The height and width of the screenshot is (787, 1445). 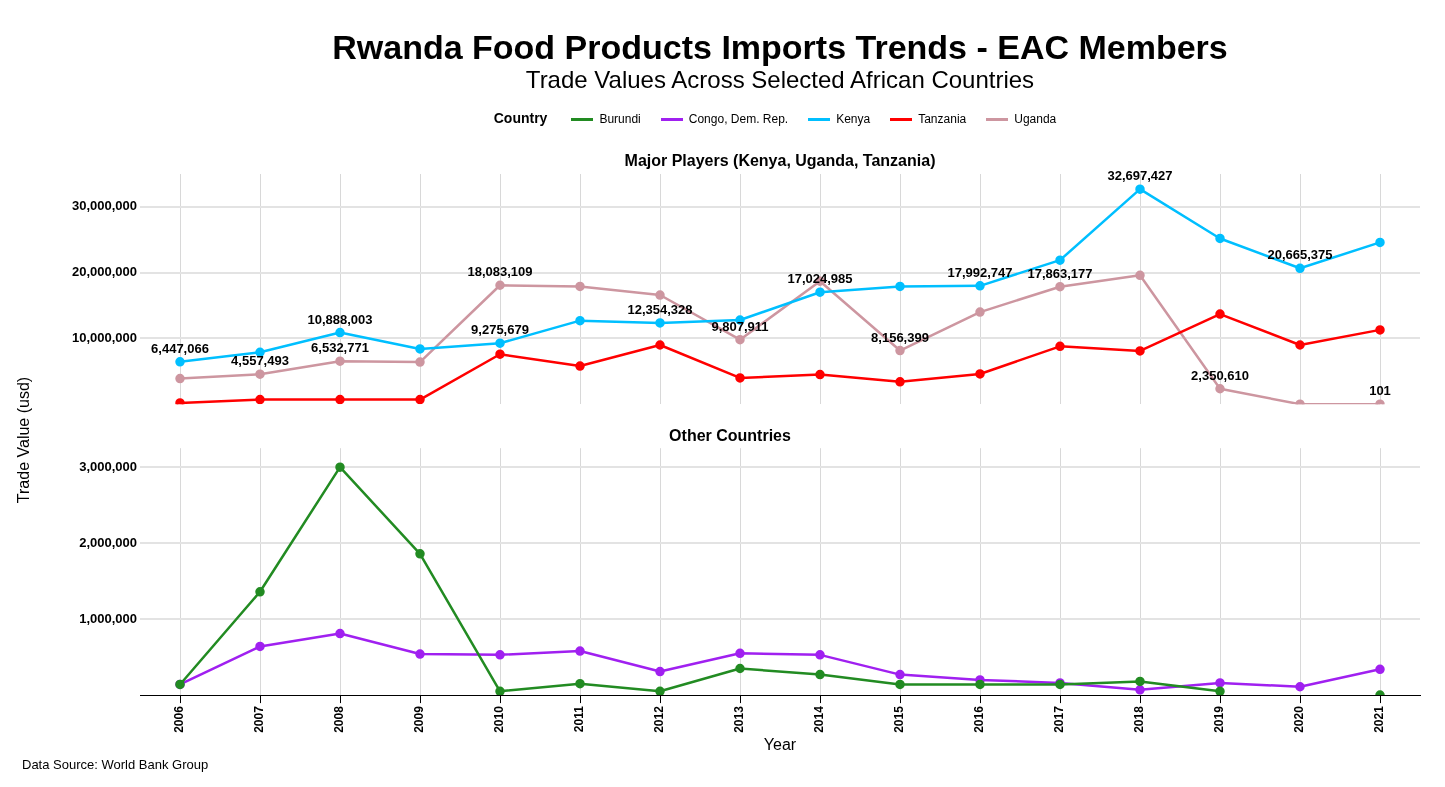 What do you see at coordinates (900, 337) in the screenshot?
I see `data-label: 8,156,399` at bounding box center [900, 337].